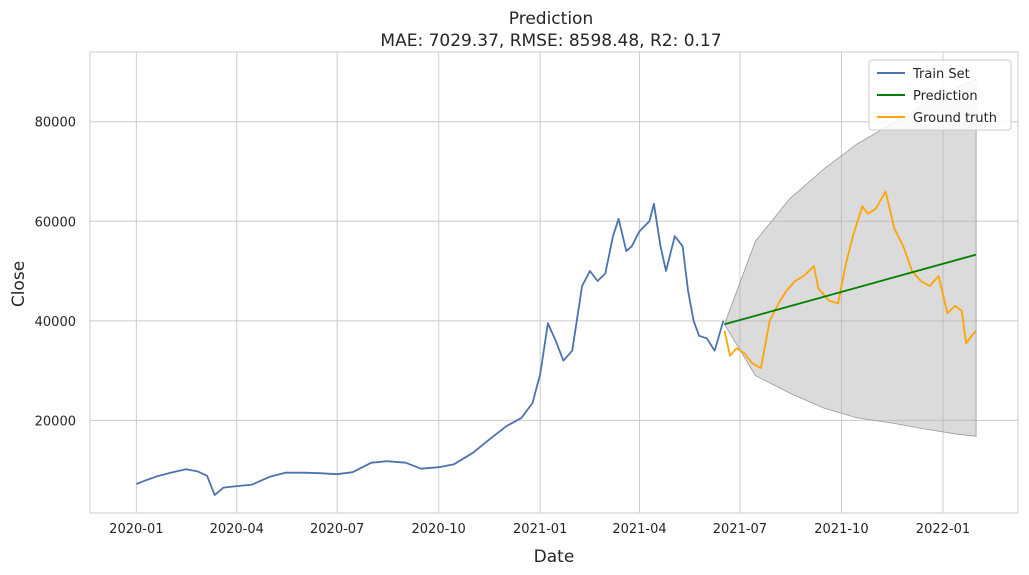 The width and height of the screenshot is (1029, 575). I want to click on y-axis-label: Close, so click(19, 284).